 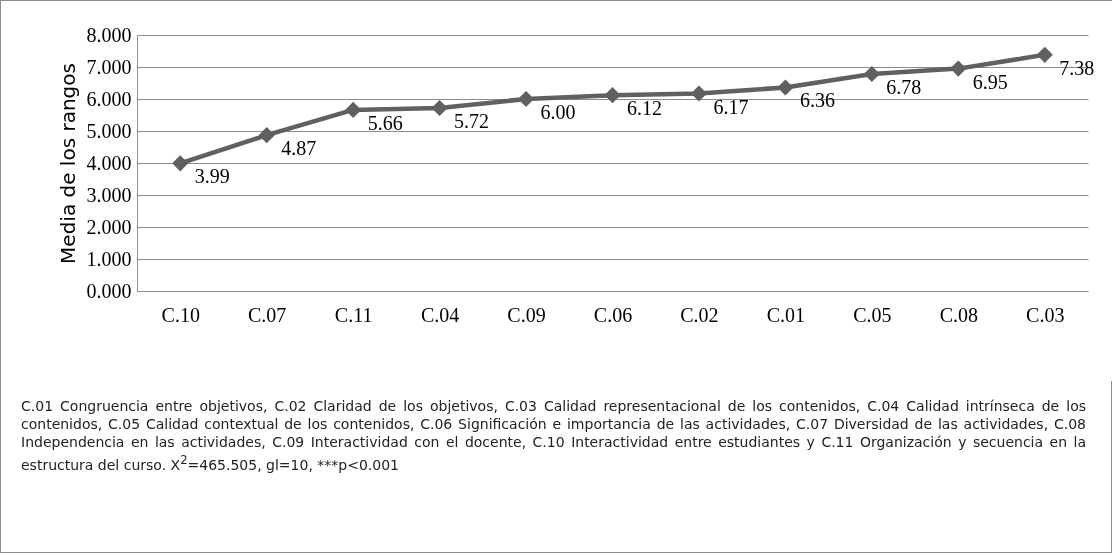 What do you see at coordinates (109, 98) in the screenshot?
I see `y-tick-label: 6.000` at bounding box center [109, 98].